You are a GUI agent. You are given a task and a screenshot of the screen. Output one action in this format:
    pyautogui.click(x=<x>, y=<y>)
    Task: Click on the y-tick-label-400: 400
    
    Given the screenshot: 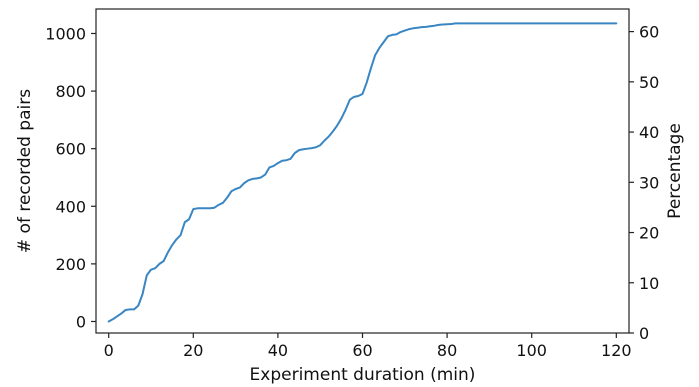 What is the action you would take?
    pyautogui.click(x=70, y=206)
    